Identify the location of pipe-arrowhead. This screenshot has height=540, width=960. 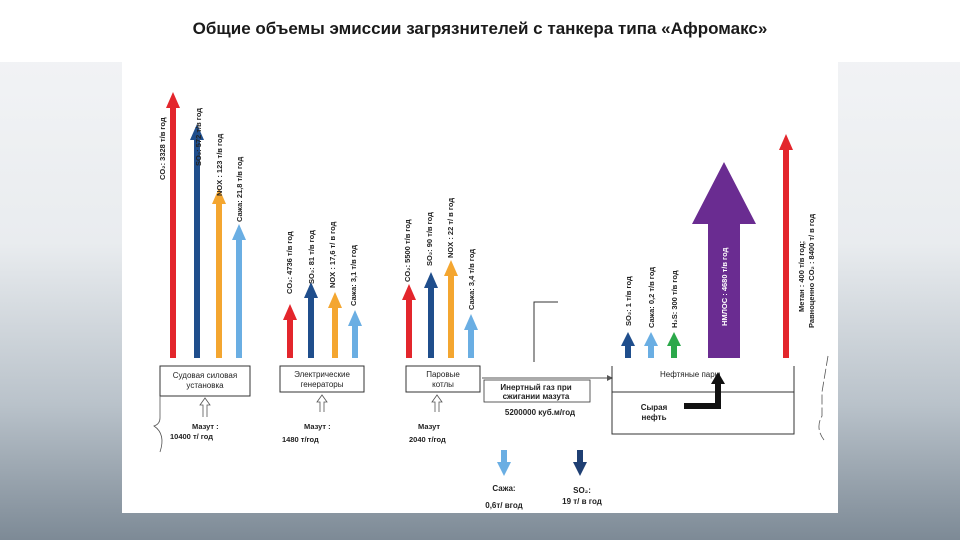
(718, 378).